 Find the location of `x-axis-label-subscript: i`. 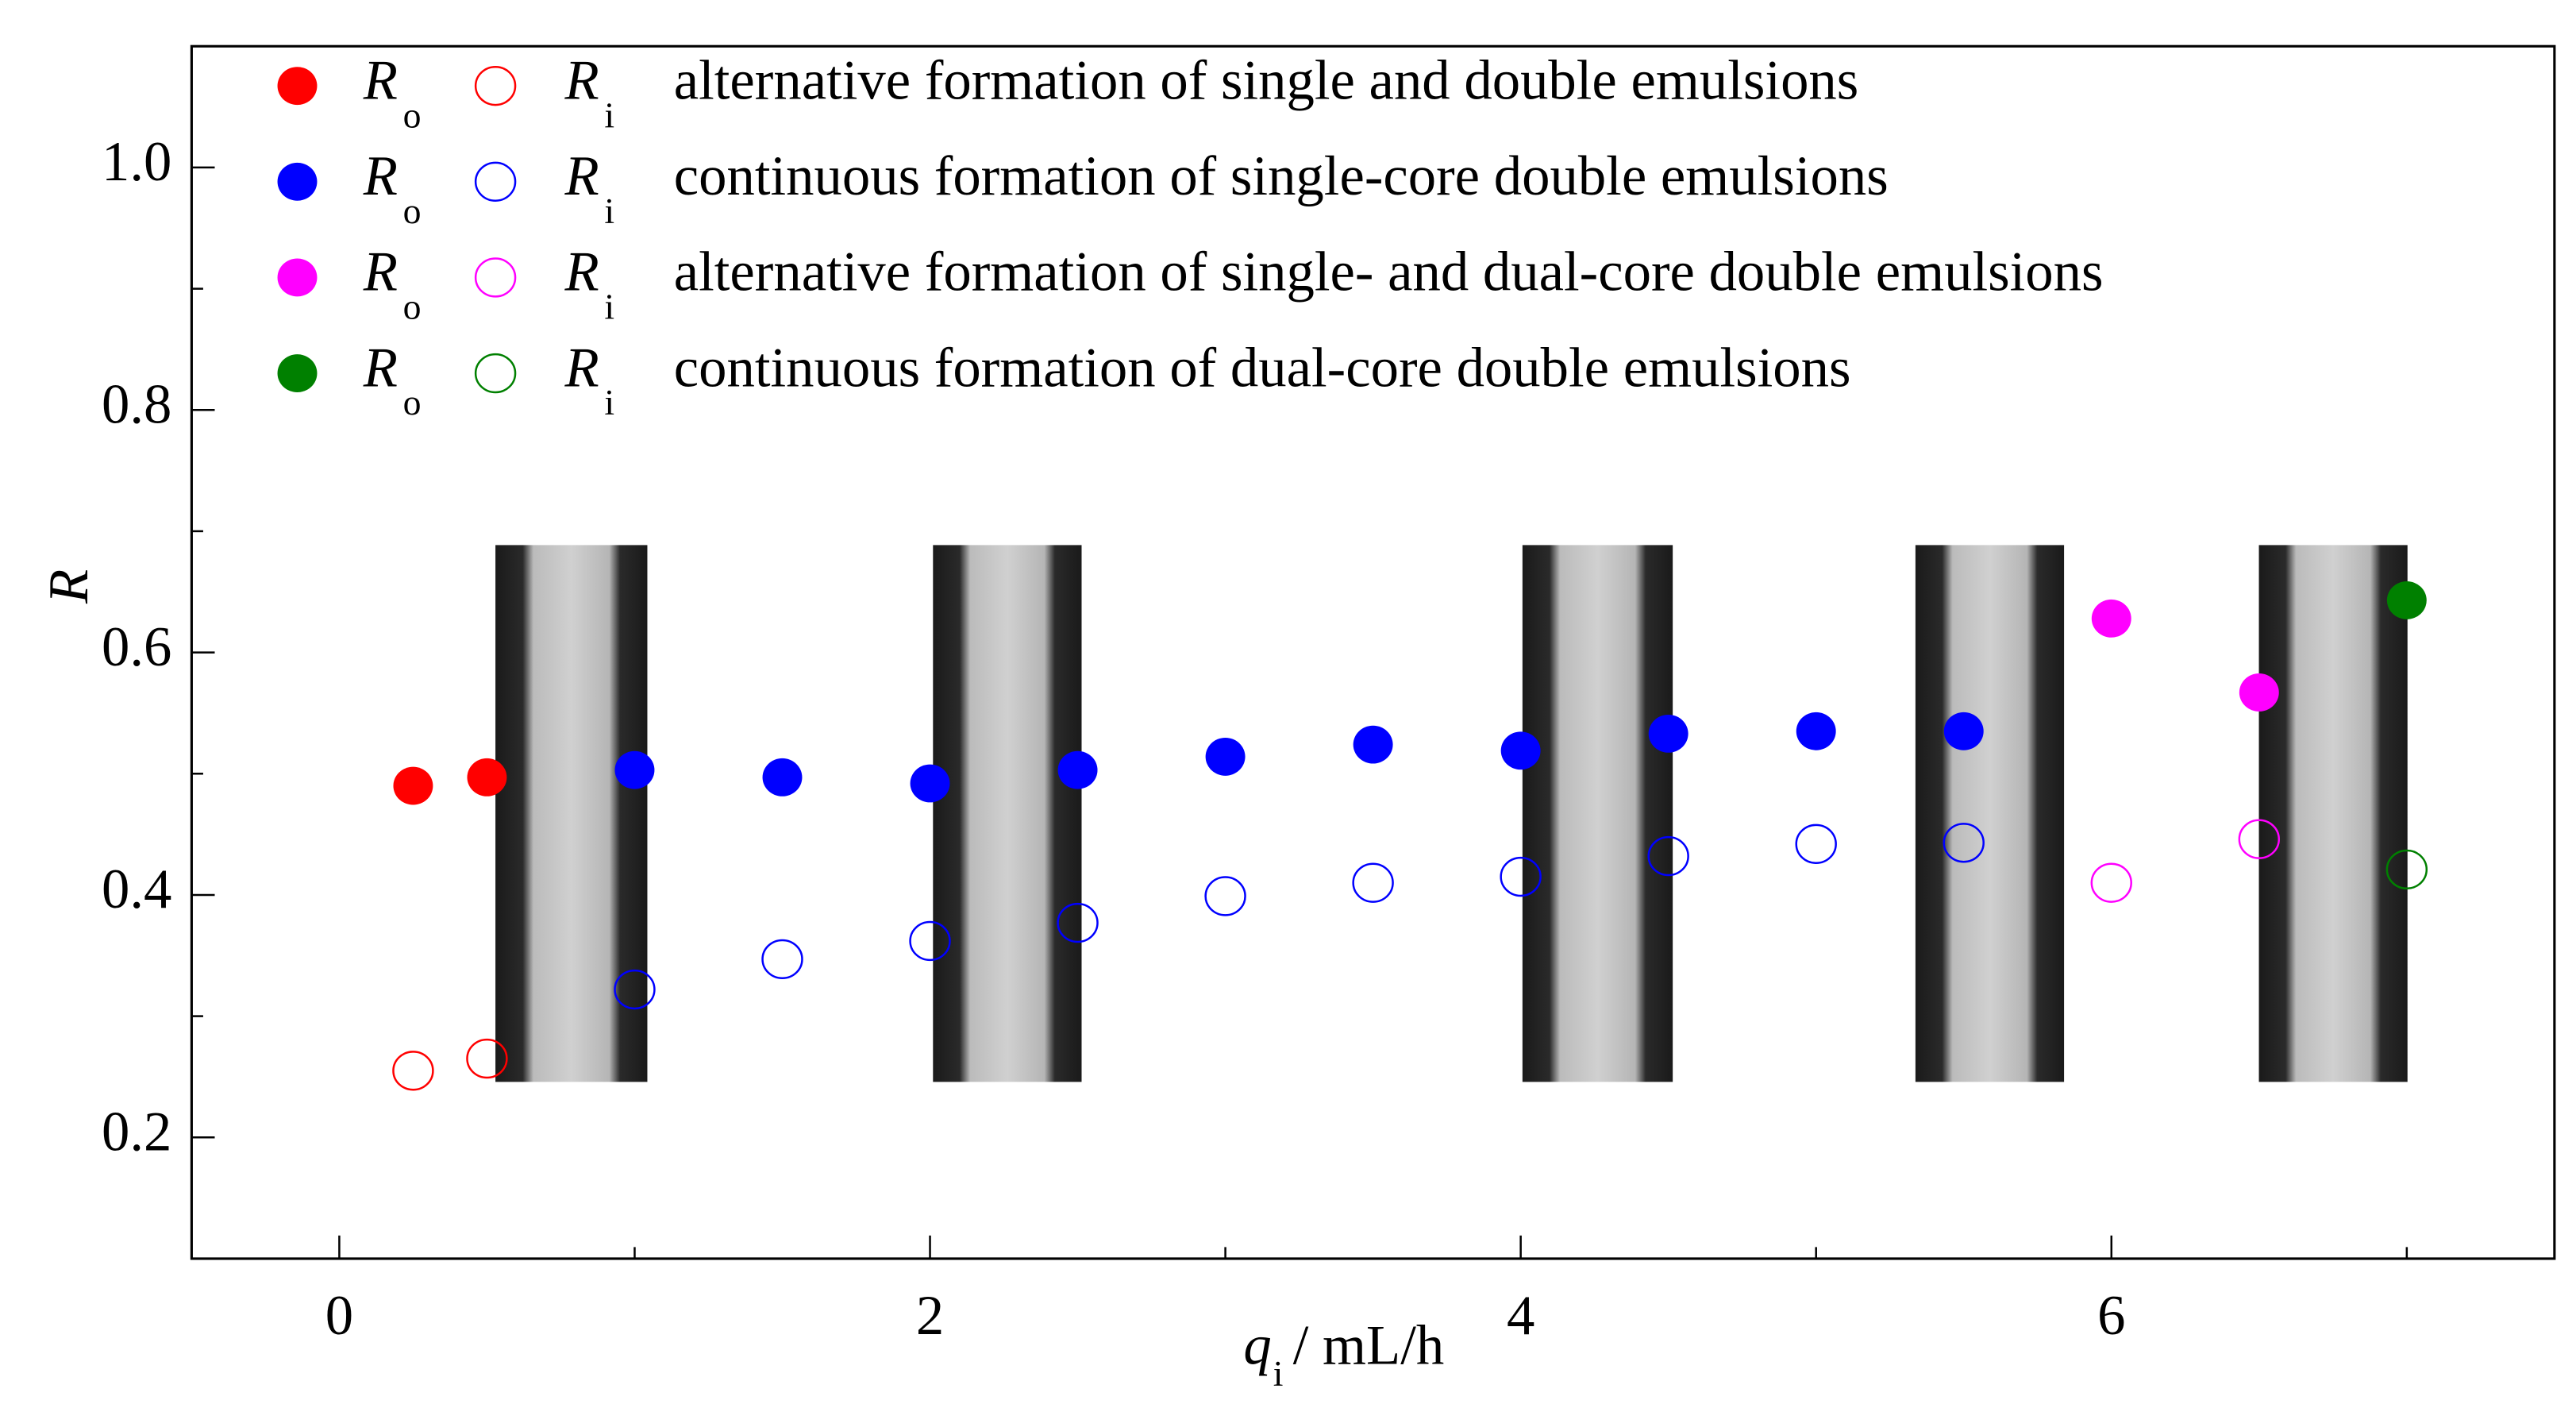

x-axis-label-subscript: i is located at coordinates (1278, 1373).